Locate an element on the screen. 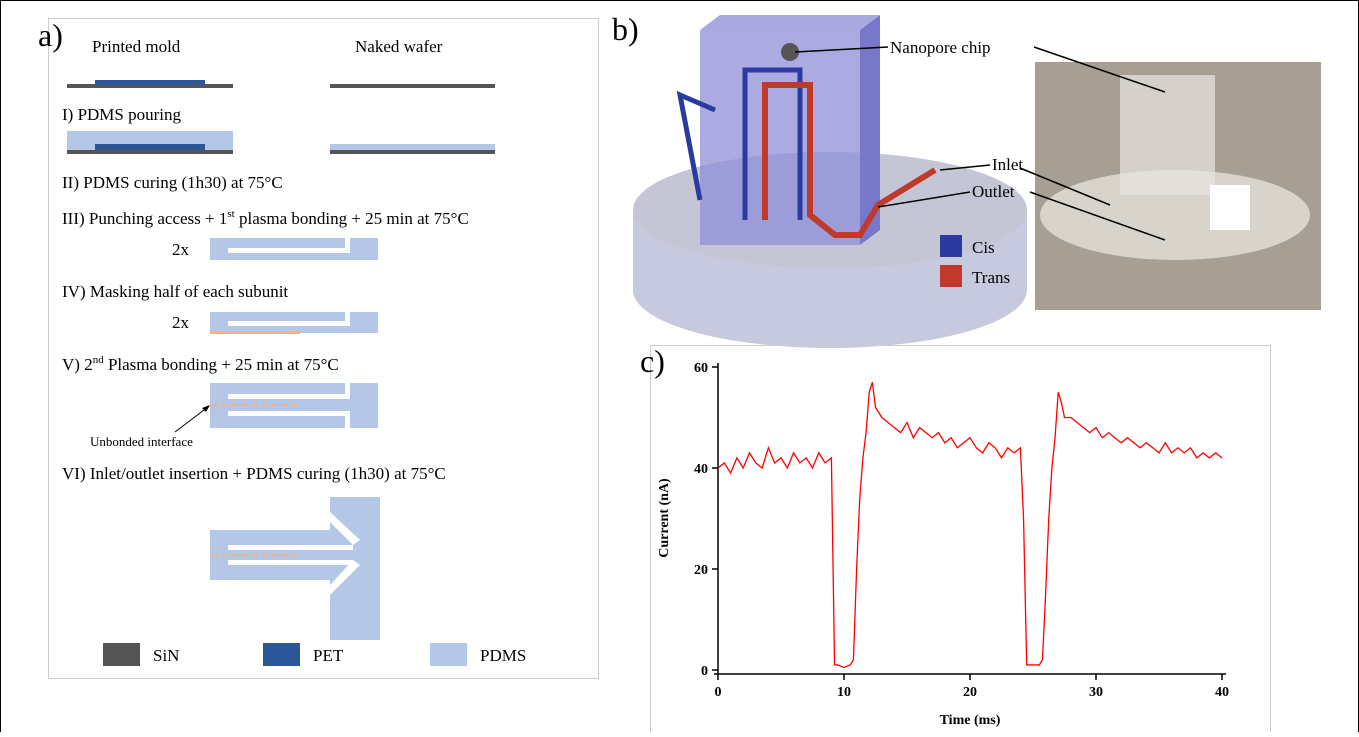 This screenshot has width=1359, height=737. legend-label: Cis is located at coordinates (983, 247).